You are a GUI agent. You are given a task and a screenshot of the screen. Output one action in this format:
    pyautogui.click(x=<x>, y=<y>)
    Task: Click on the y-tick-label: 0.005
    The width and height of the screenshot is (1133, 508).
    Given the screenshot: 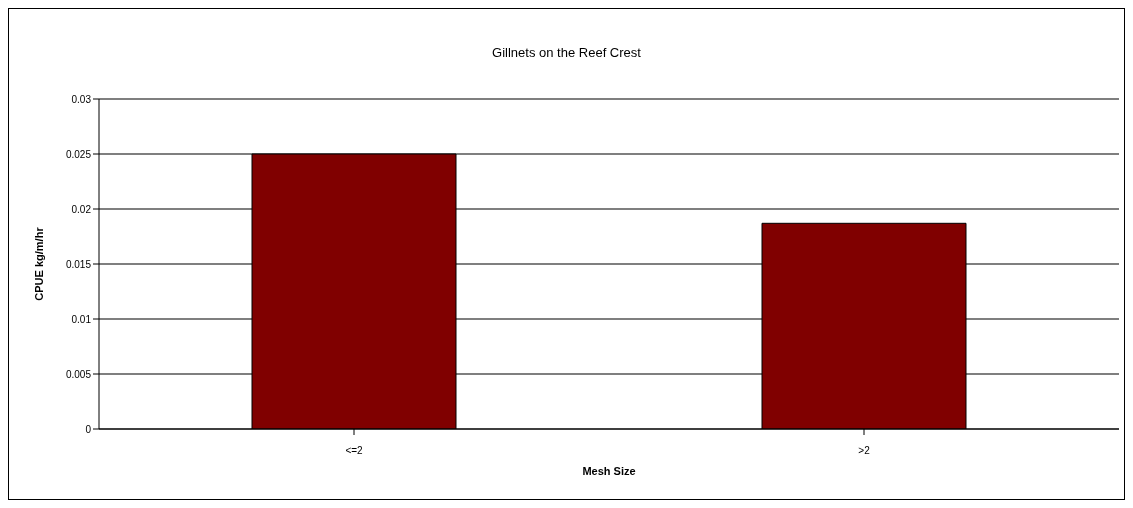 What is the action you would take?
    pyautogui.click(x=78, y=374)
    